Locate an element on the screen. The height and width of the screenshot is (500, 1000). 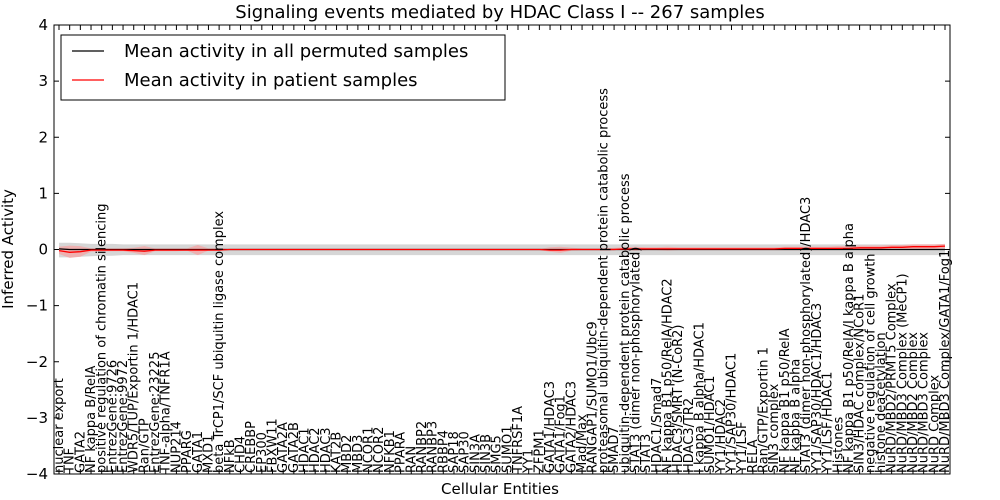
x-axis-label: Cellular Entities is located at coordinates (500, 489).